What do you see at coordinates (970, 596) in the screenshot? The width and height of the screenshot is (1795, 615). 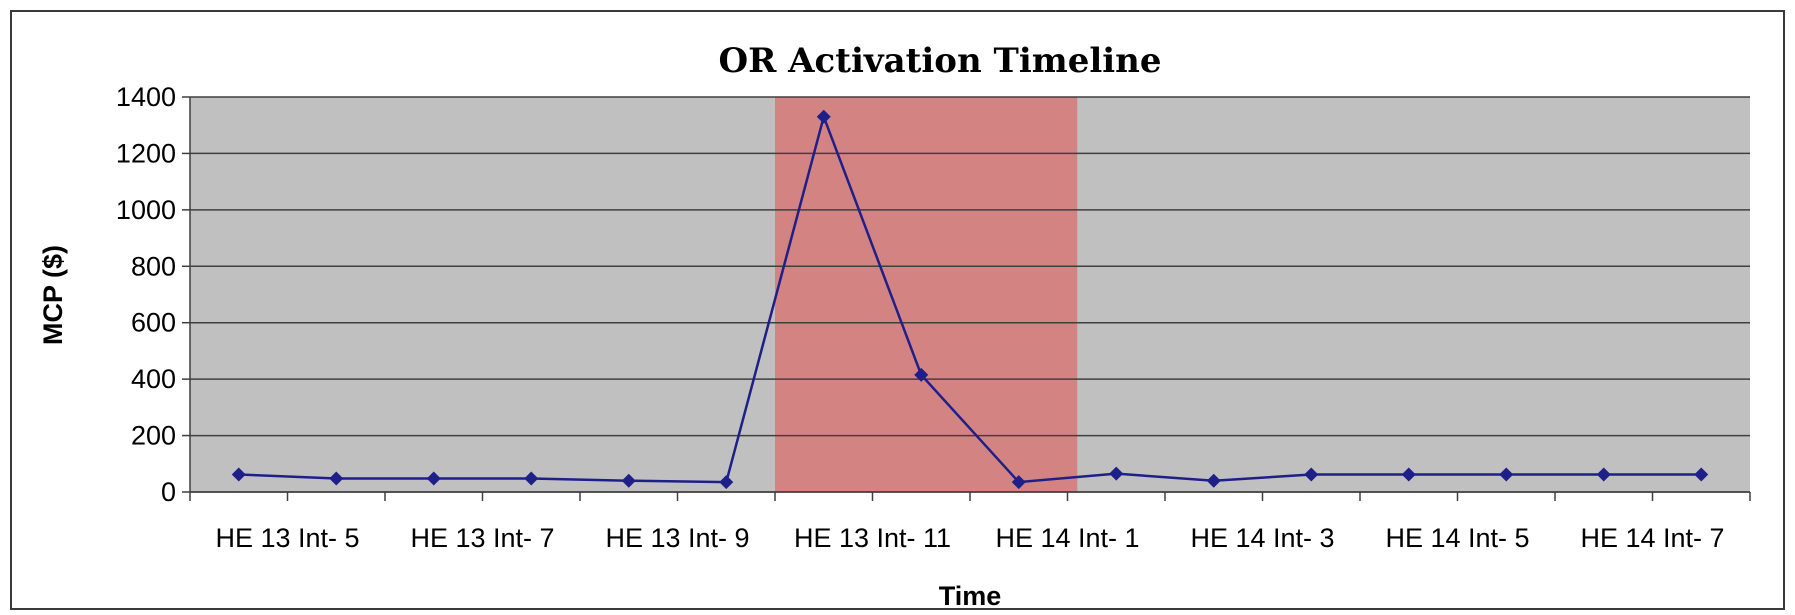 I see `x-axis-label: Time` at bounding box center [970, 596].